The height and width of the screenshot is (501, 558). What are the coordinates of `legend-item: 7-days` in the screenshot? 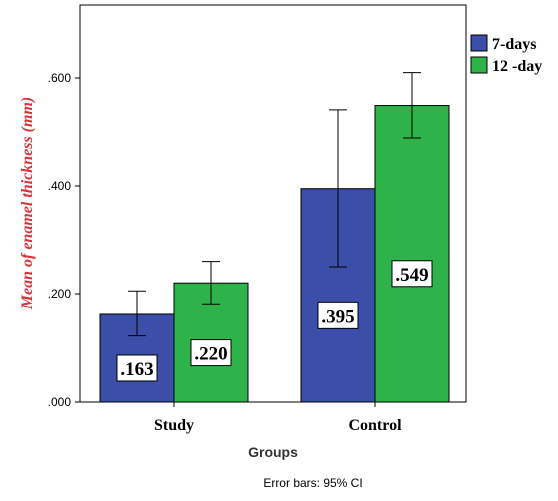 It's located at (503, 43).